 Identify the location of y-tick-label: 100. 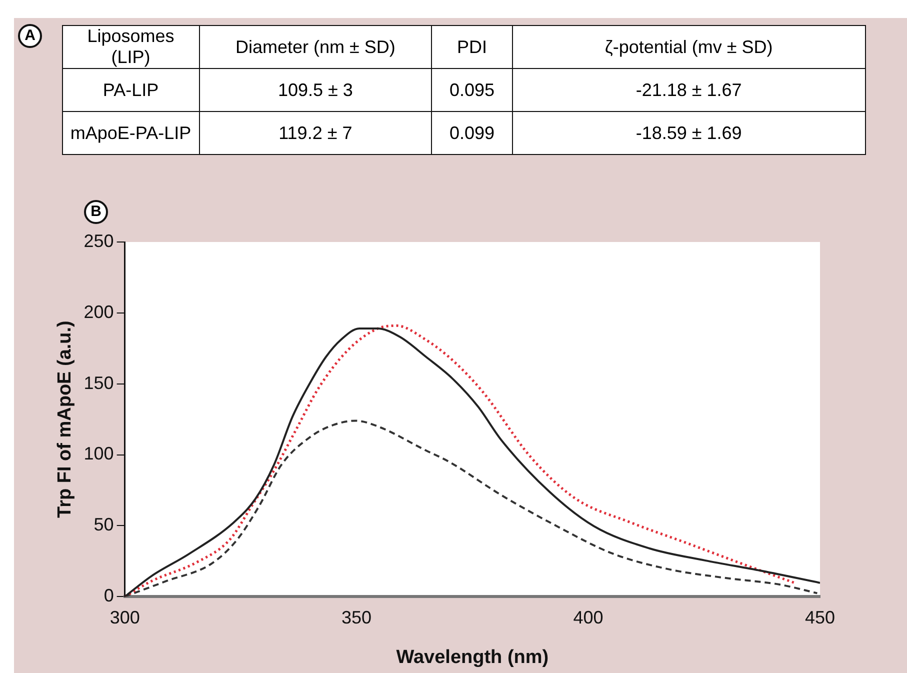
(99, 454).